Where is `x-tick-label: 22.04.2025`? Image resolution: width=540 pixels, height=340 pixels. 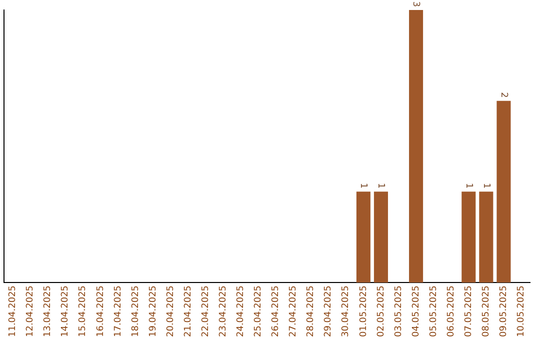 x-tick-label: 22.04.2025 is located at coordinates (205, 311).